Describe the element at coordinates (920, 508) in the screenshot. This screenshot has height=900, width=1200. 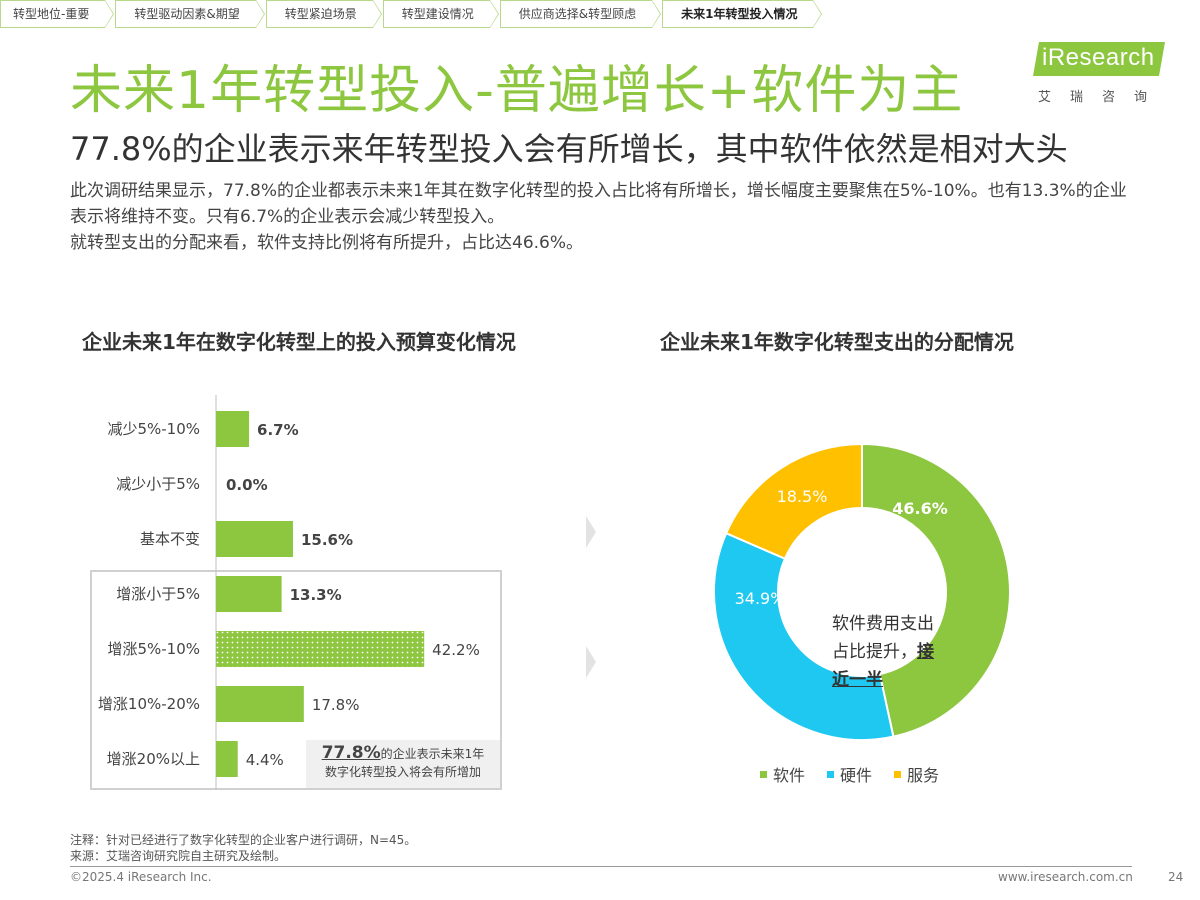
I see `donut-value-label: 46.6%` at that location.